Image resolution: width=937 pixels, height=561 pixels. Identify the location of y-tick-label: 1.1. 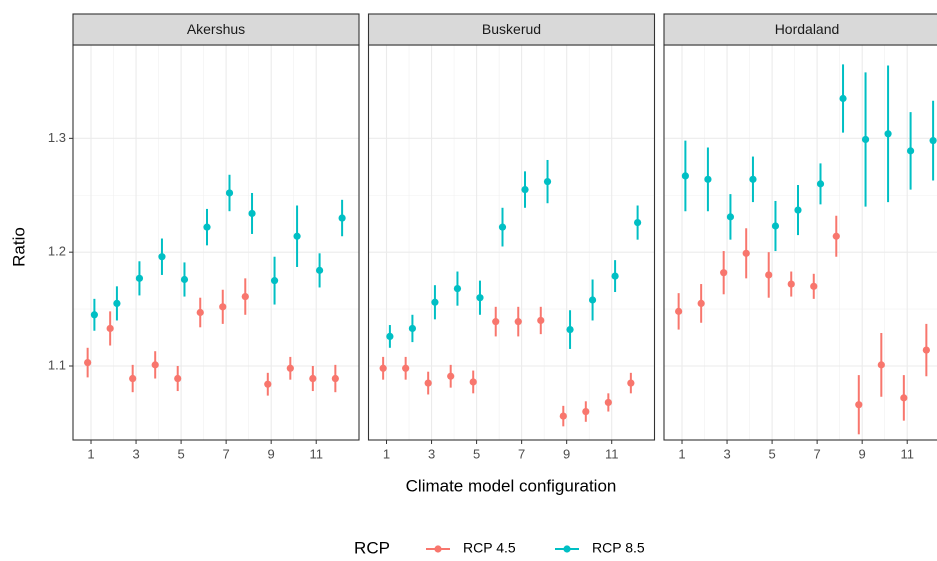
(57, 364).